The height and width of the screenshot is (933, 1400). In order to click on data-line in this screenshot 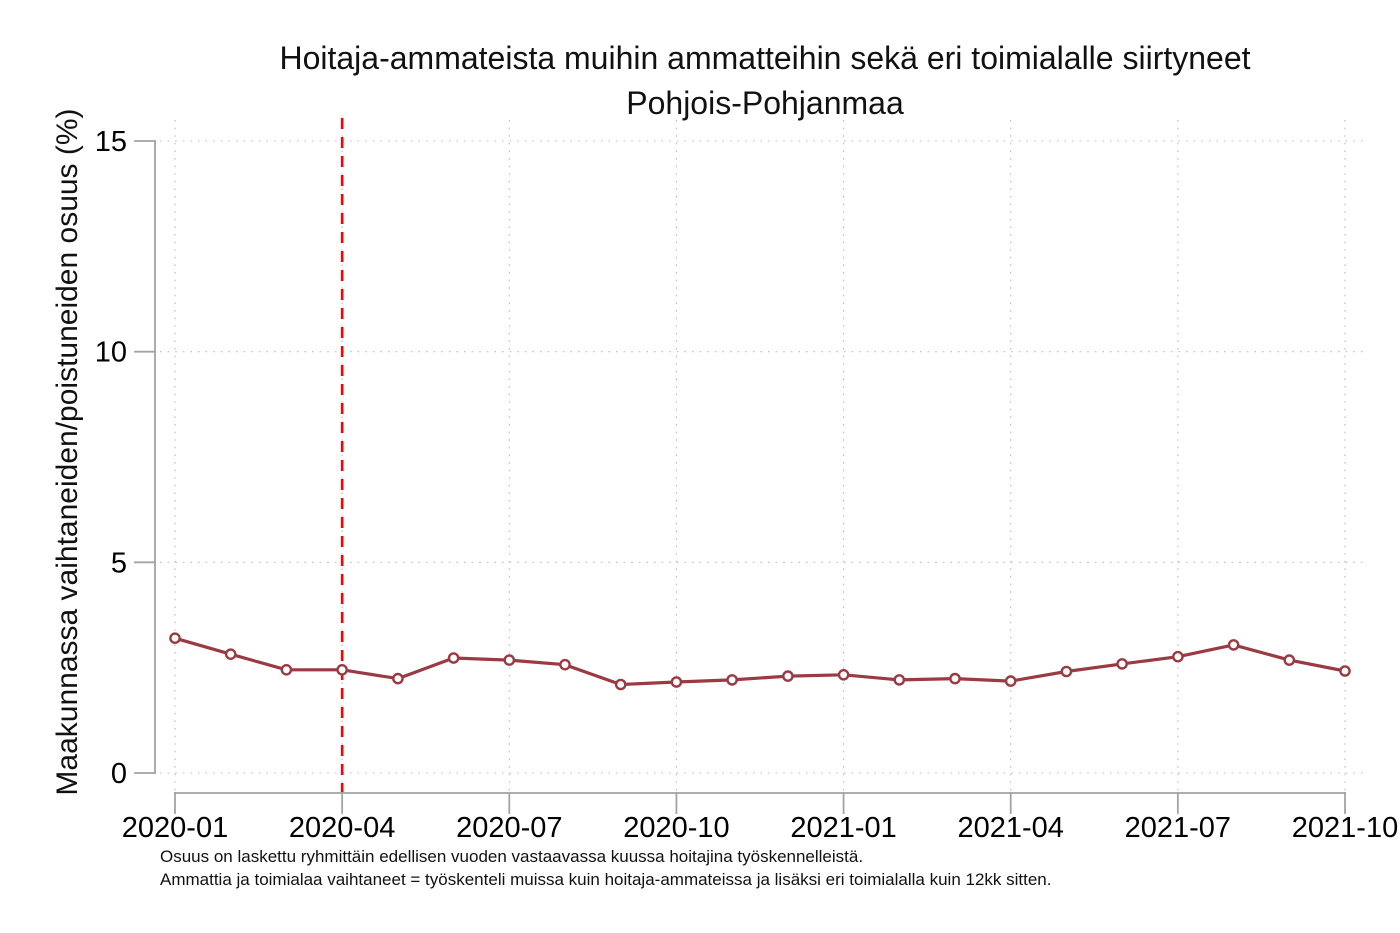, I will do `click(760, 661)`.